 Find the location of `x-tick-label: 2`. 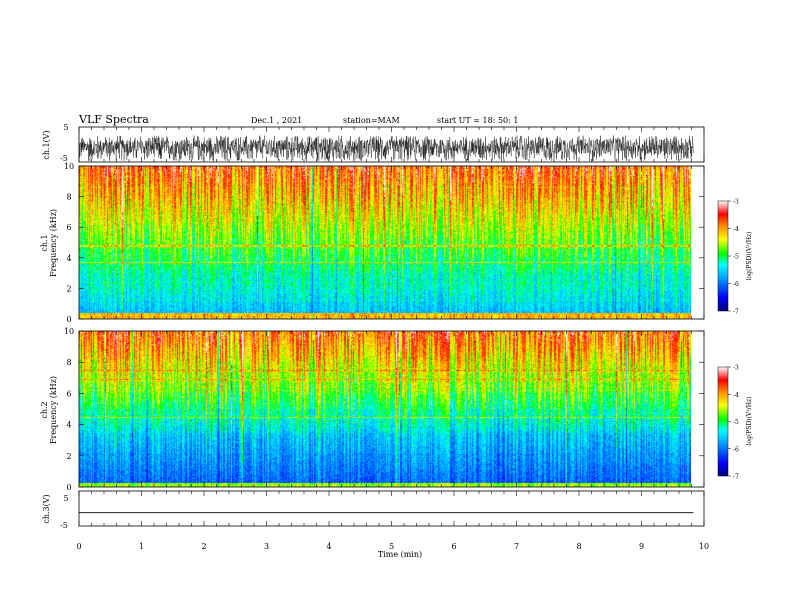

x-tick-label: 2 is located at coordinates (203, 546).